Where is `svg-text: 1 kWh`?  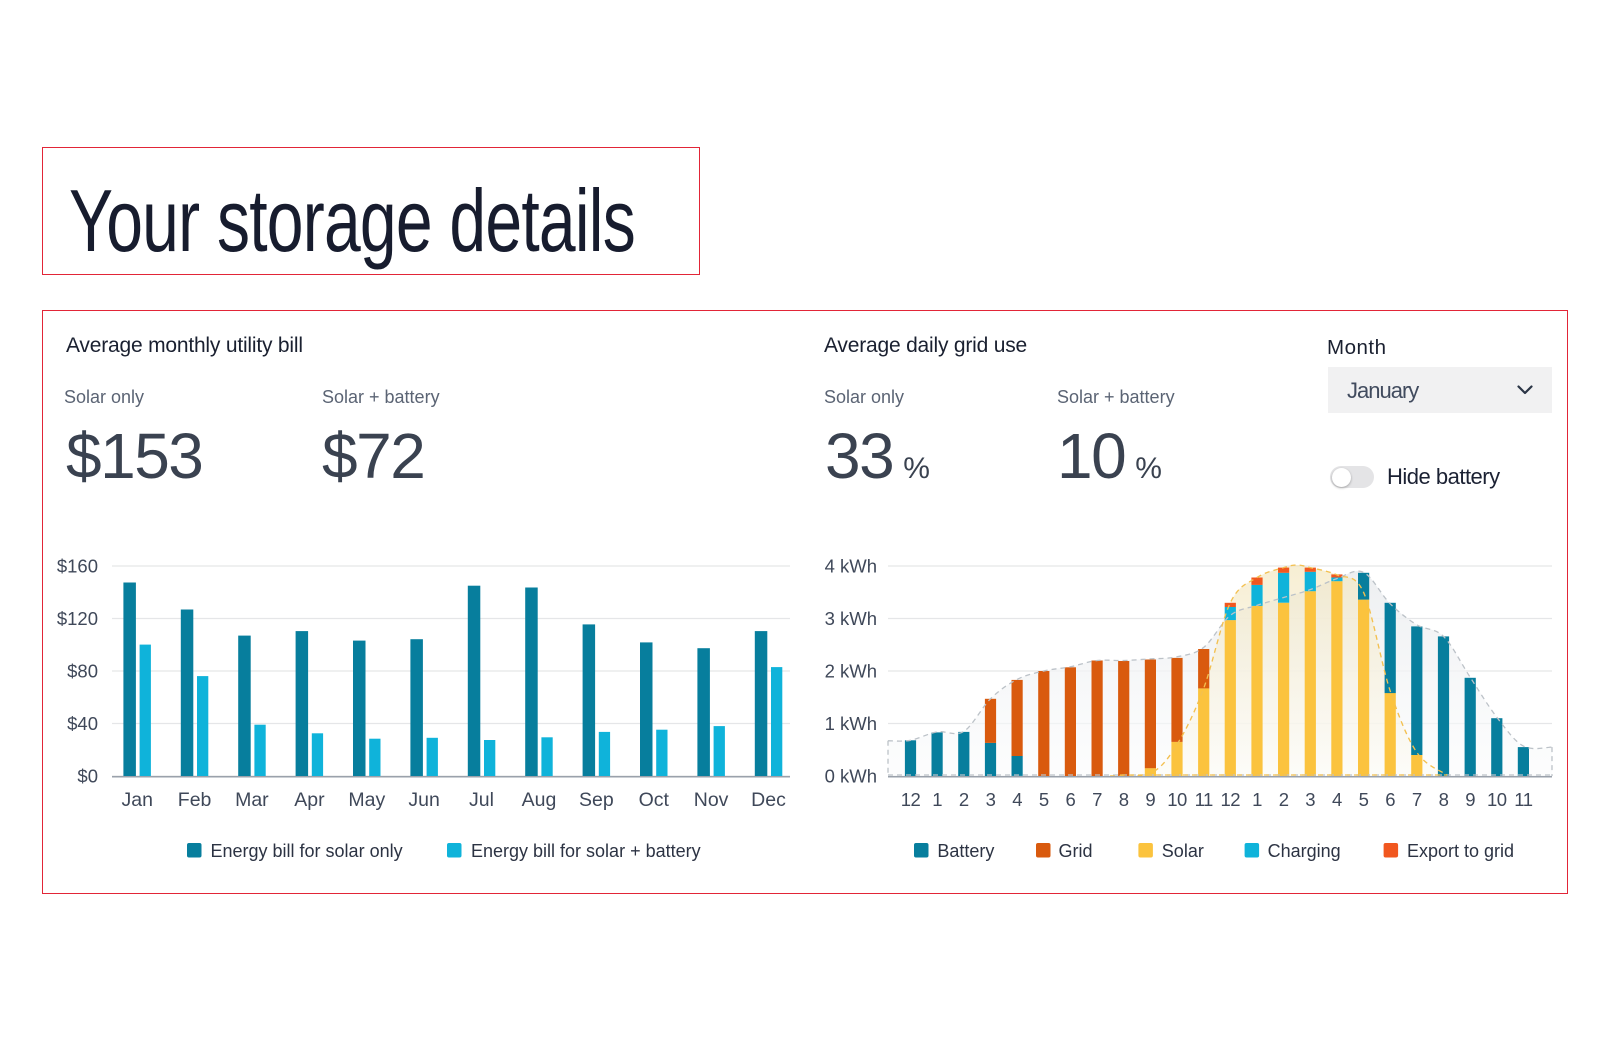
svg-text: 1 kWh is located at coordinates (851, 723).